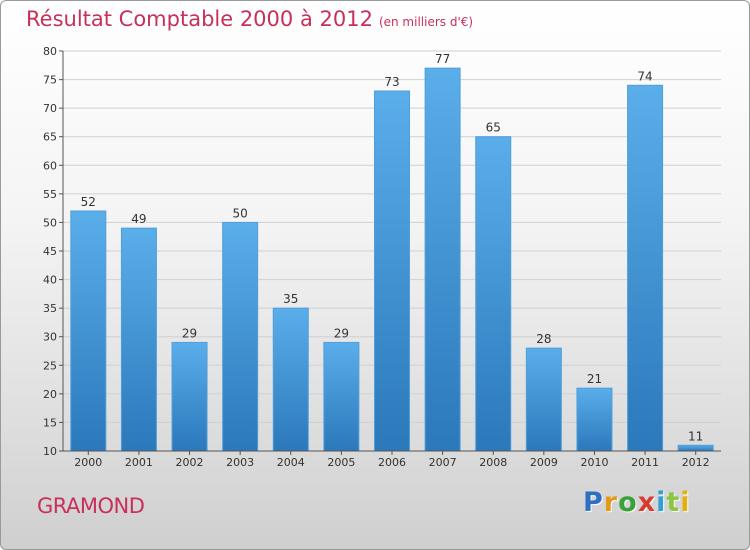  What do you see at coordinates (50, 365) in the screenshot?
I see `y-tick-label: 25` at bounding box center [50, 365].